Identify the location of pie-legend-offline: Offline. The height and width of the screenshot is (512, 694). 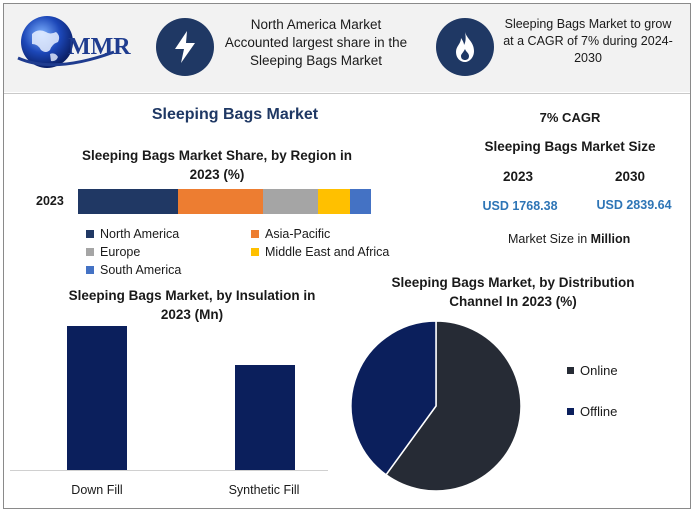
(592, 411).